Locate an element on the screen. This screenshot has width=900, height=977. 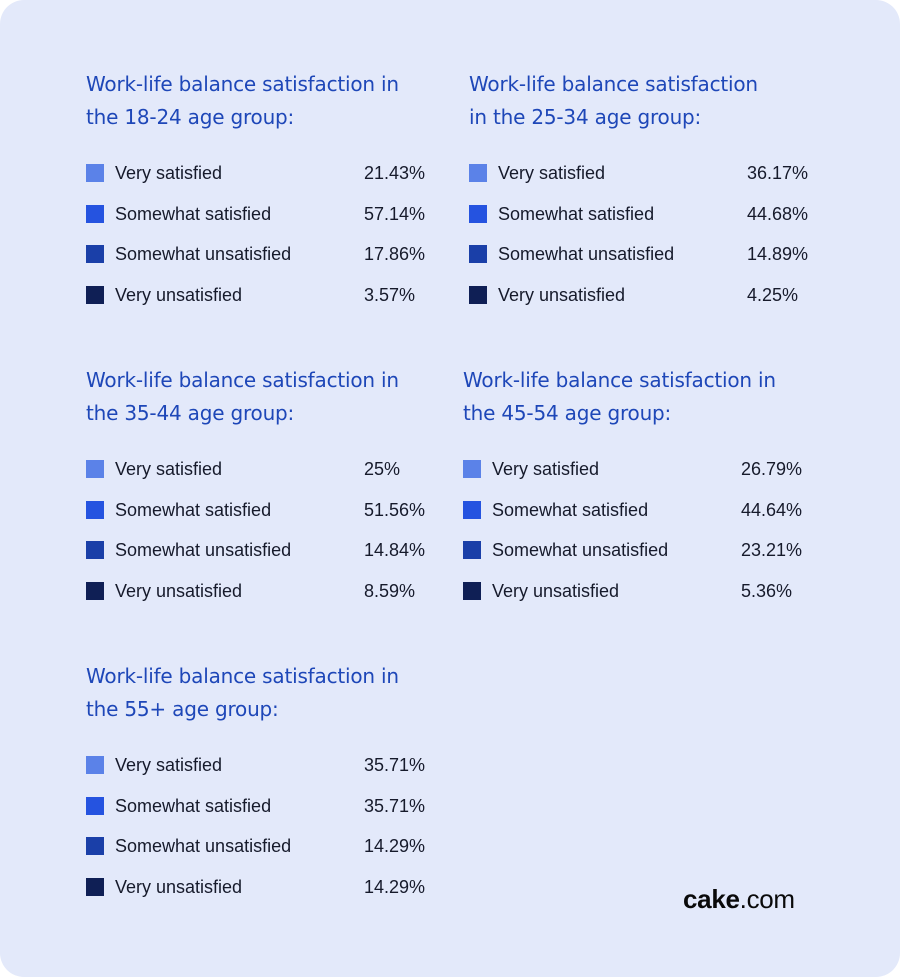
legend-row-very-unsatisfied: Very unsatisfied 8.59% is located at coordinates (261, 601).